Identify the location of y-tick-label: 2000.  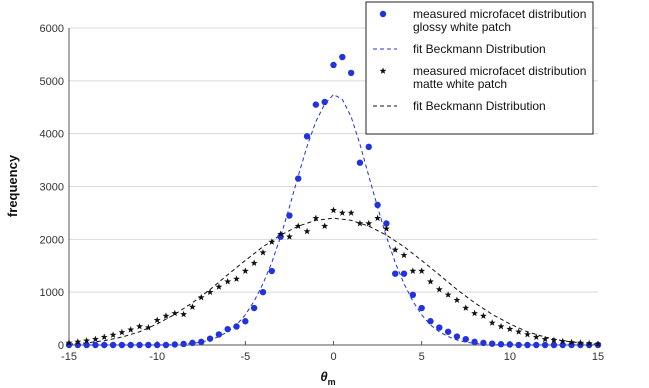
(52, 240).